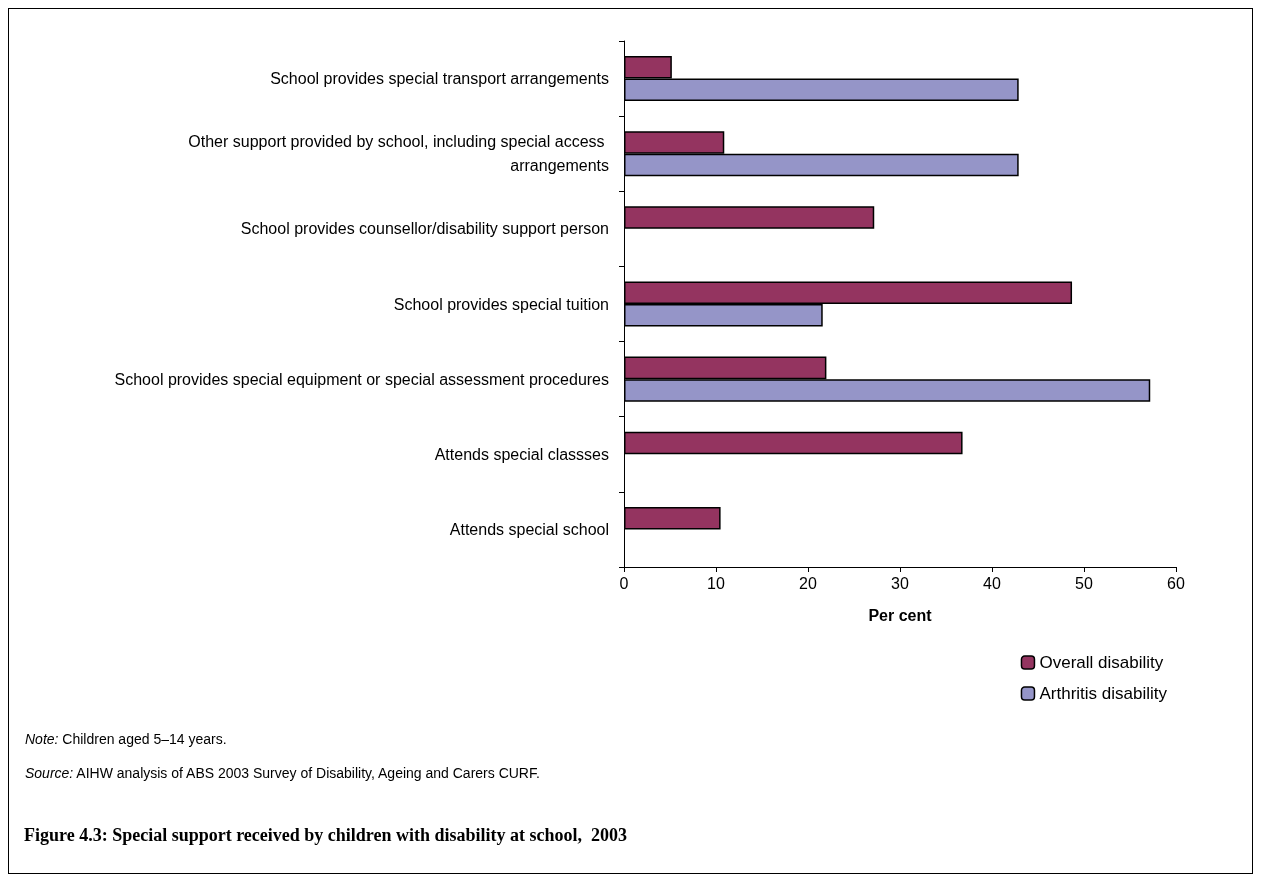 This screenshot has width=1263, height=884. I want to click on y-tick-label: School provides special equipment or special assessment procedures, so click(361, 379).